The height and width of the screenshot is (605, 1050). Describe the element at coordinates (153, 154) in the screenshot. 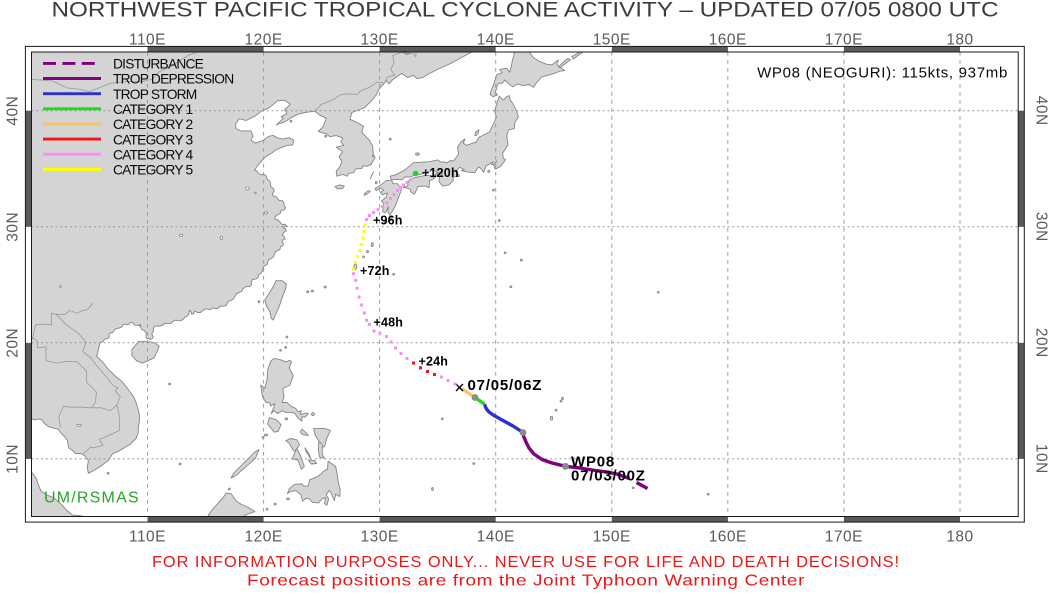

I see `svg-text: CATEGORY 4` at that location.